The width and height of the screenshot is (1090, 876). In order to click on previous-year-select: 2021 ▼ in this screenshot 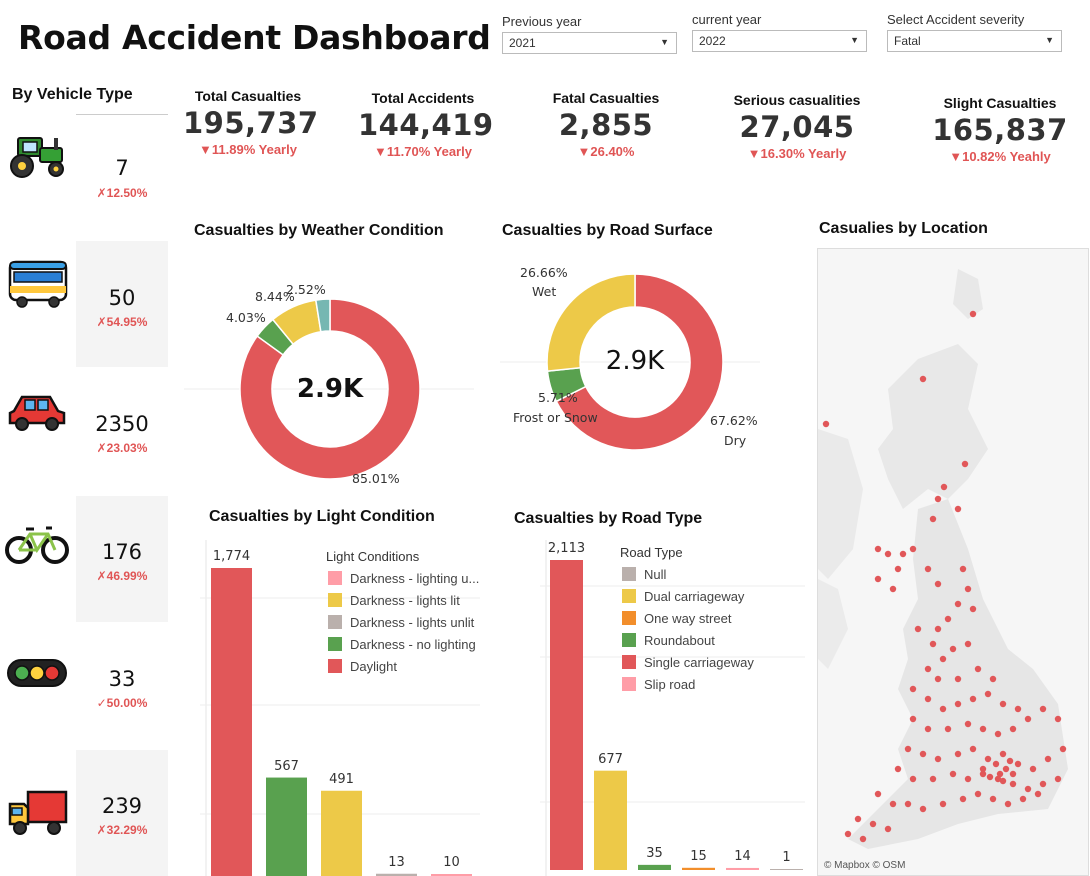, I will do `click(589, 43)`.